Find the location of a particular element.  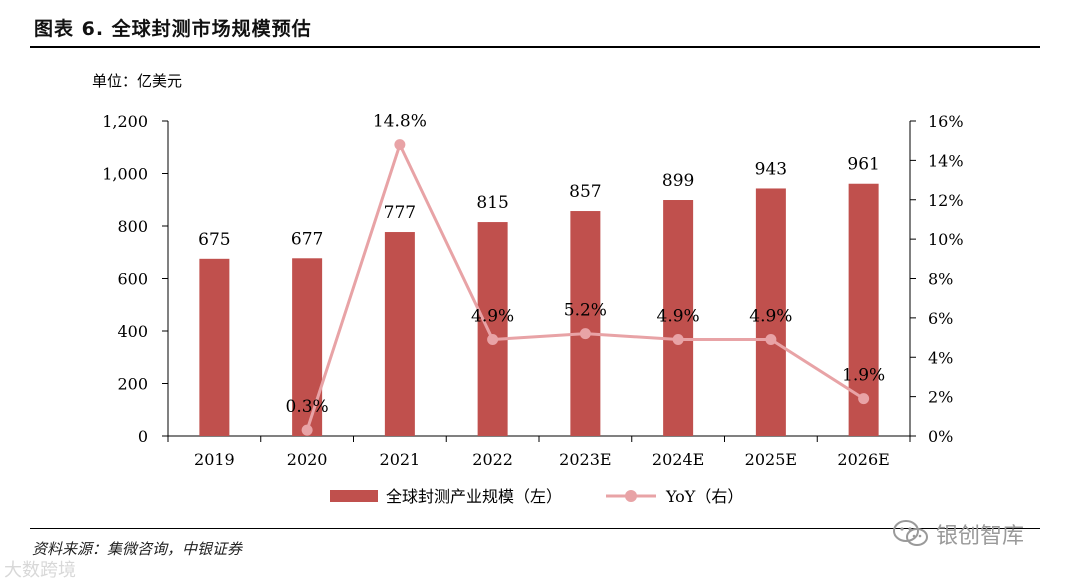

y-left-tick-label: 1,000 is located at coordinates (125, 174).